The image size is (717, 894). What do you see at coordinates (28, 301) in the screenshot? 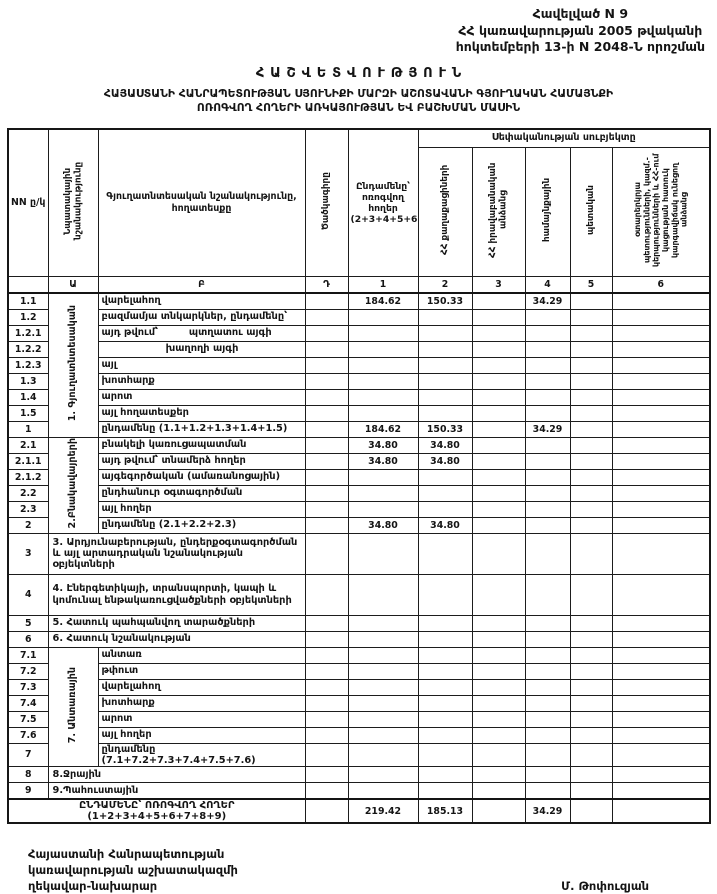
I see `row-number-cell: 1.1` at bounding box center [28, 301].